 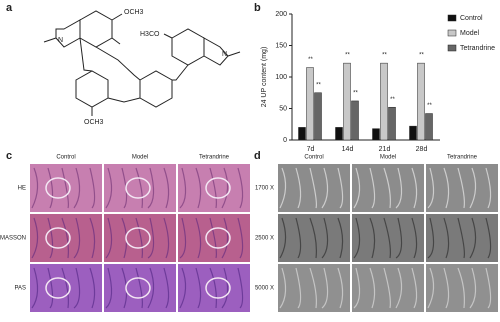 What do you see at coordinates (471, 18) in the screenshot?
I see `legend-label: Control` at bounding box center [471, 18].